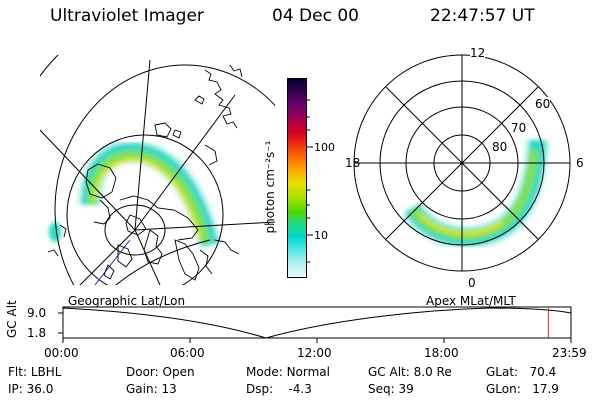  I want to click on app-title: Ultraviolet Imager, so click(127, 16).